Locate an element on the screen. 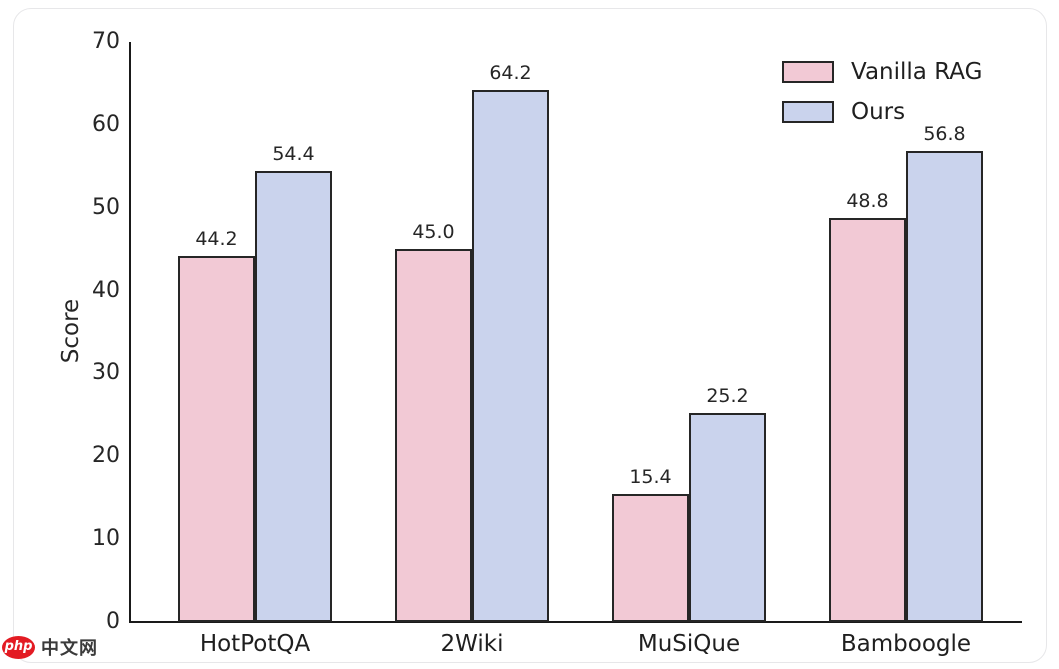 This screenshot has height=669, width=1059. bar-value-label: 64.2 is located at coordinates (510, 73).